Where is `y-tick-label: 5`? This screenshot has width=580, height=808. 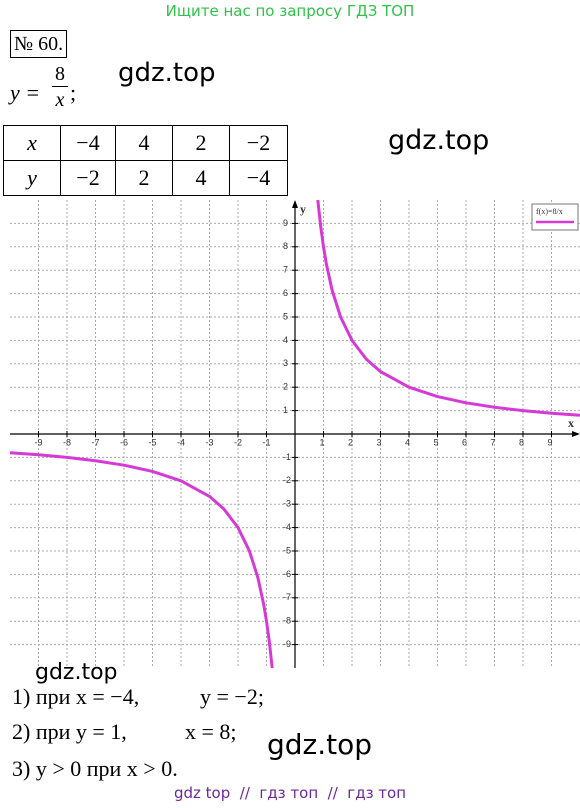 y-tick-label: 5 is located at coordinates (285, 316).